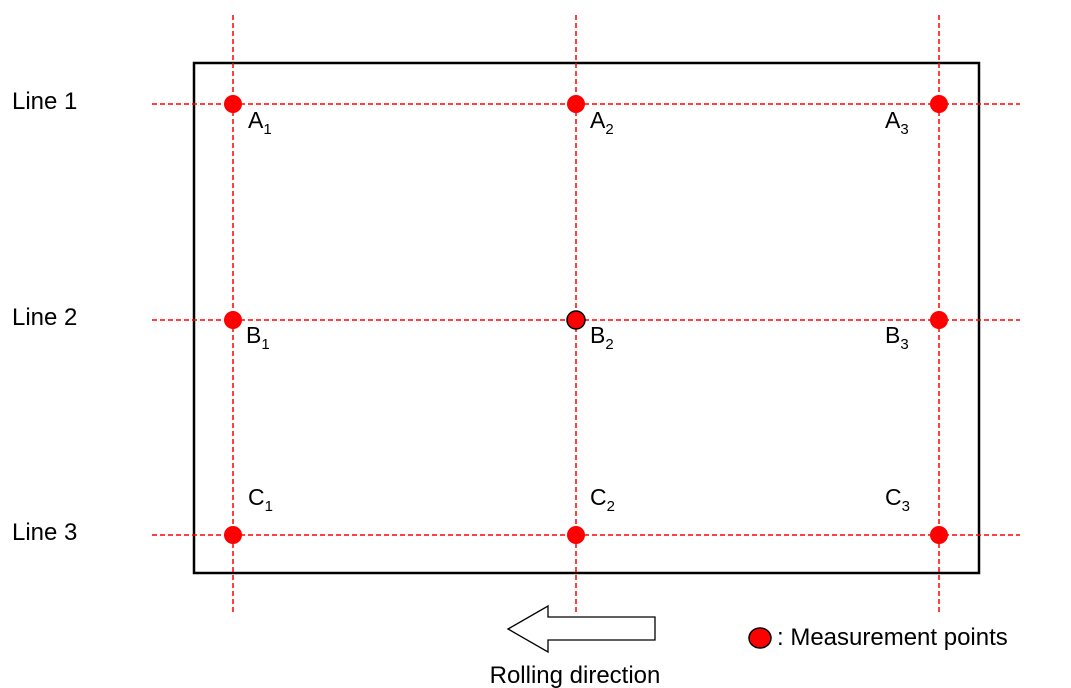  I want to click on legend-label: : Measurement points, so click(892, 637).